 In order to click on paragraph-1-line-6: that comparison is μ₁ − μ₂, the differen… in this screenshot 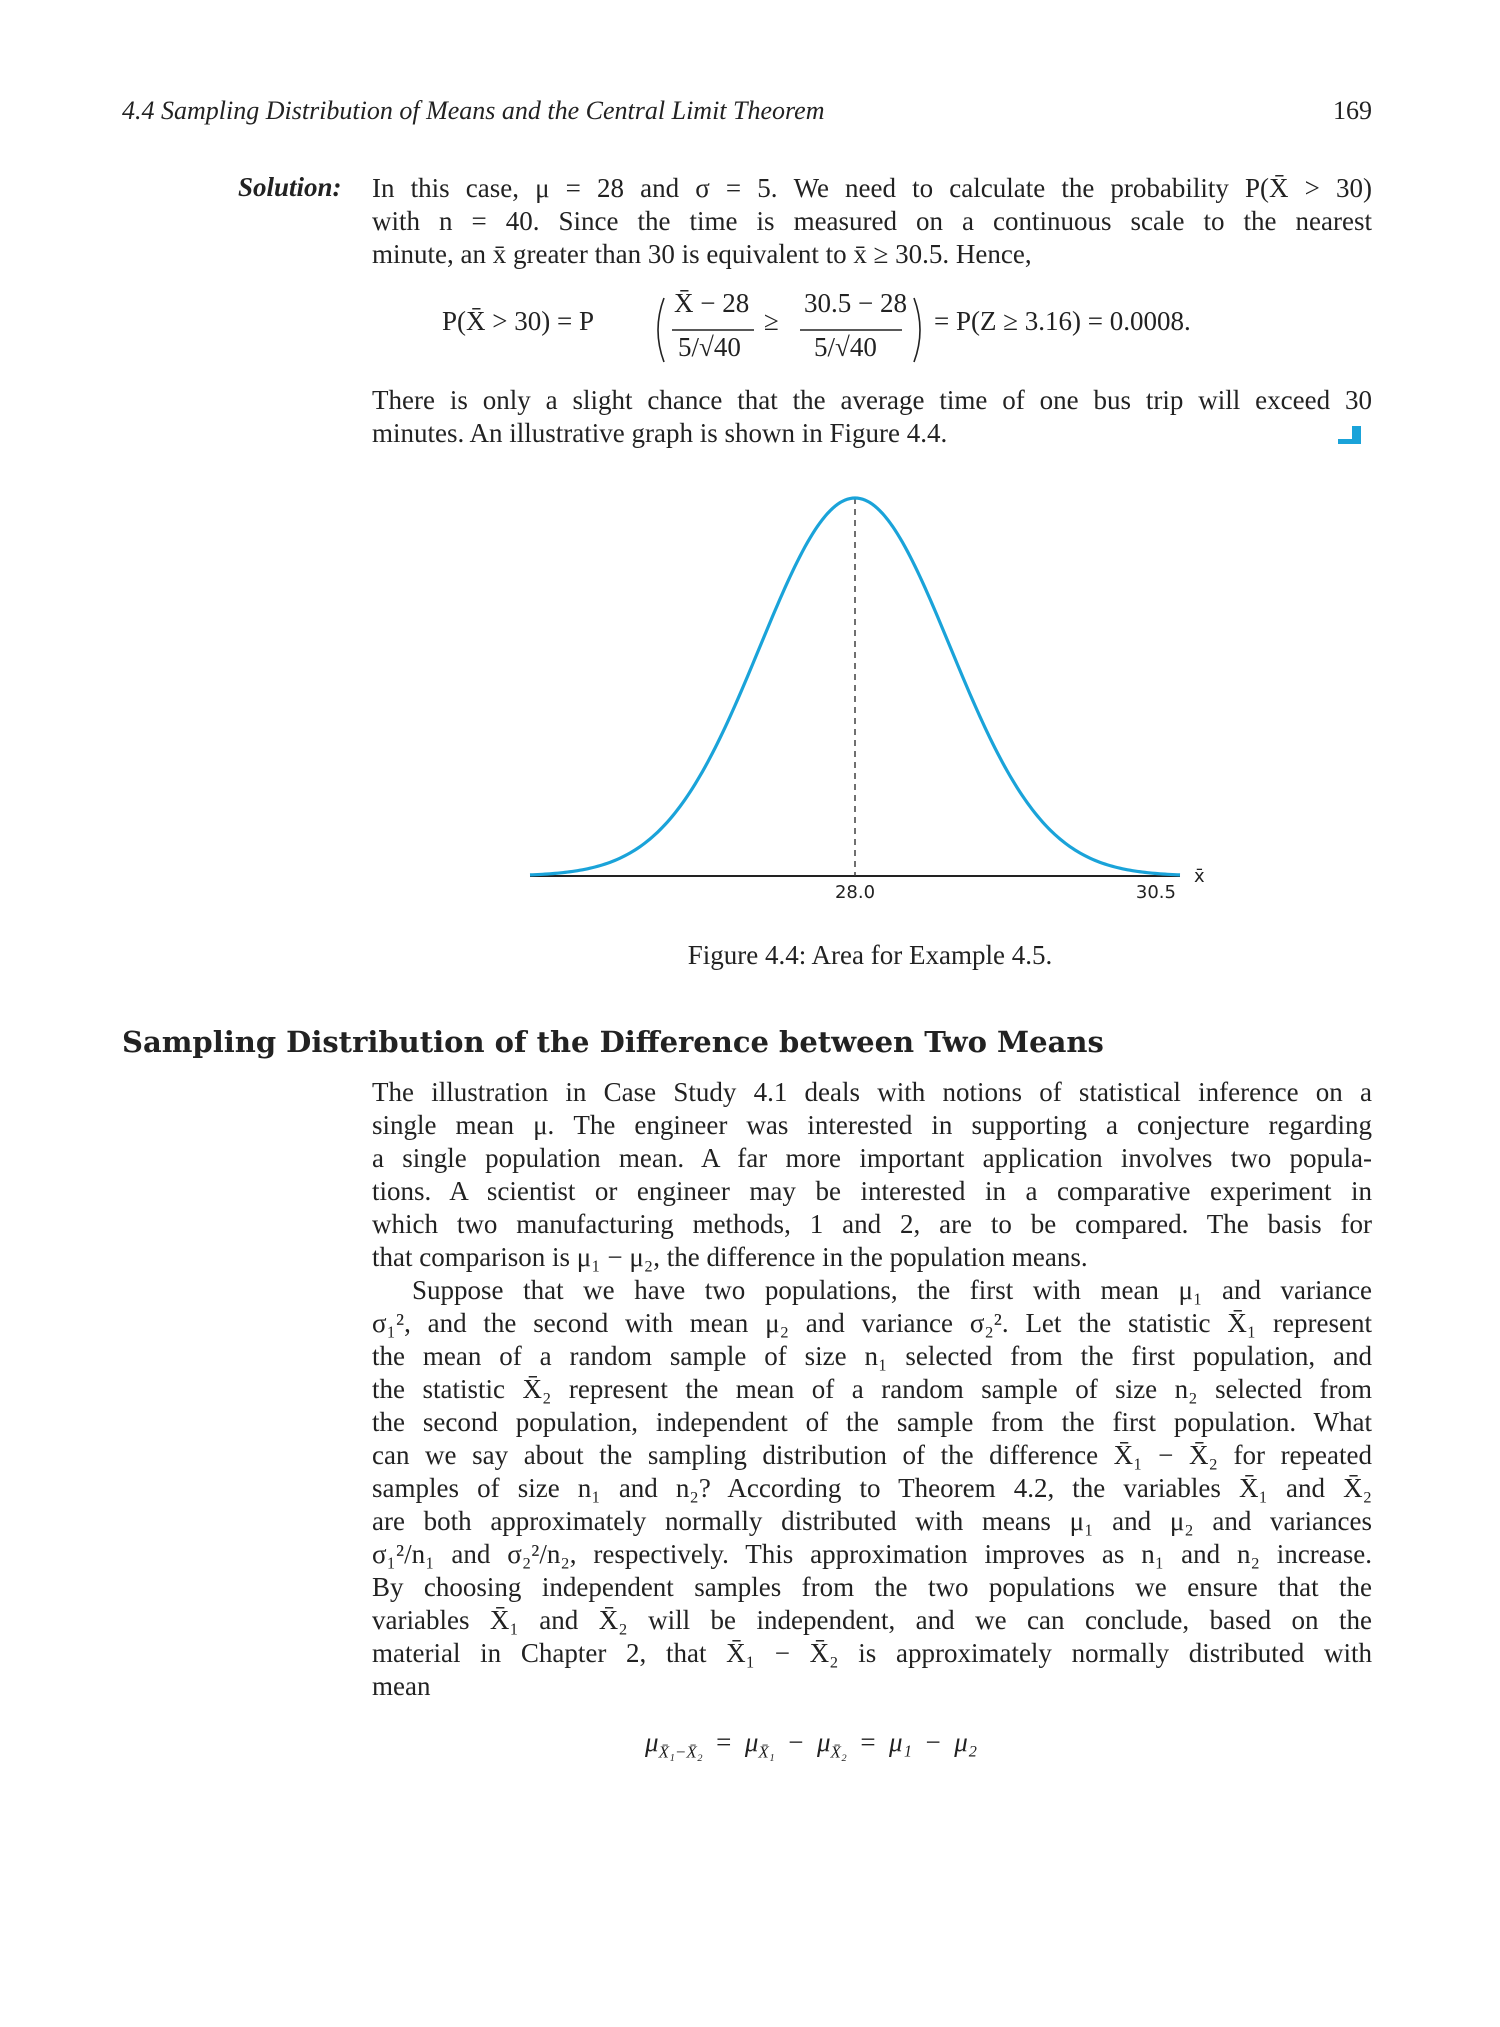, I will do `click(730, 1257)`.